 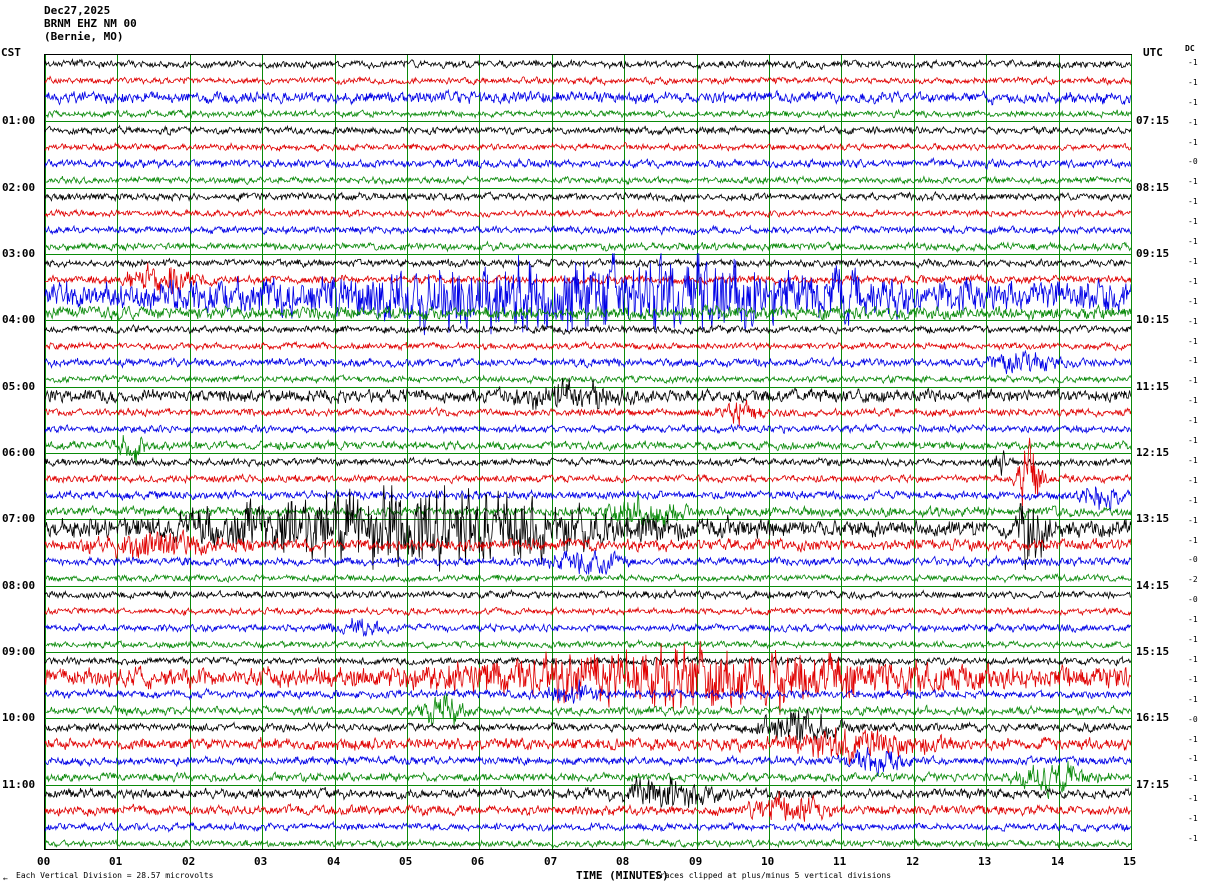 What do you see at coordinates (406, 861) in the screenshot?
I see `x-tick-label: 05` at bounding box center [406, 861].